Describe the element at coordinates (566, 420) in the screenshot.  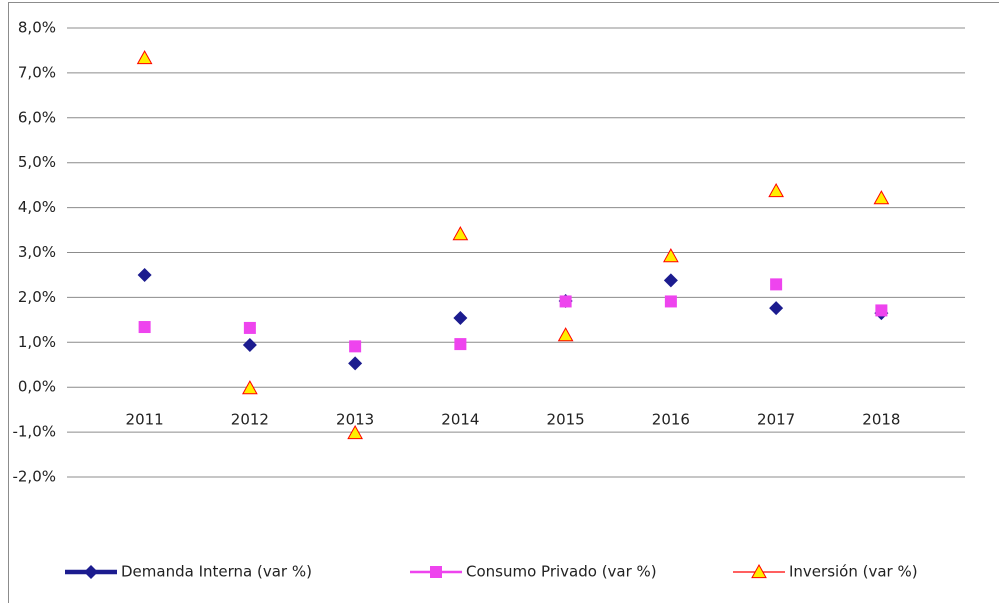
I see `x-tick-label: 2015` at that location.